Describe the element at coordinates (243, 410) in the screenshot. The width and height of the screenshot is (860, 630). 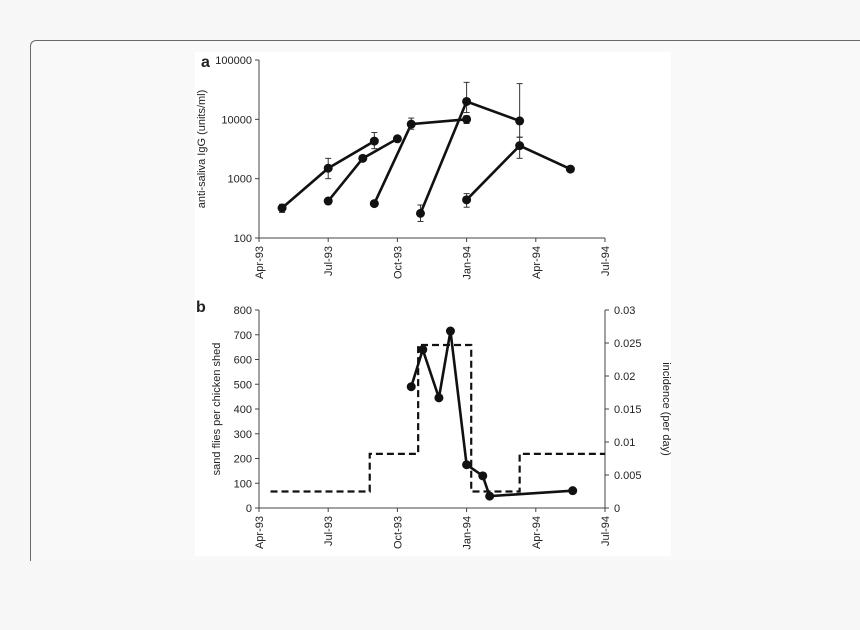
I see `ytick-label: 400` at that location.